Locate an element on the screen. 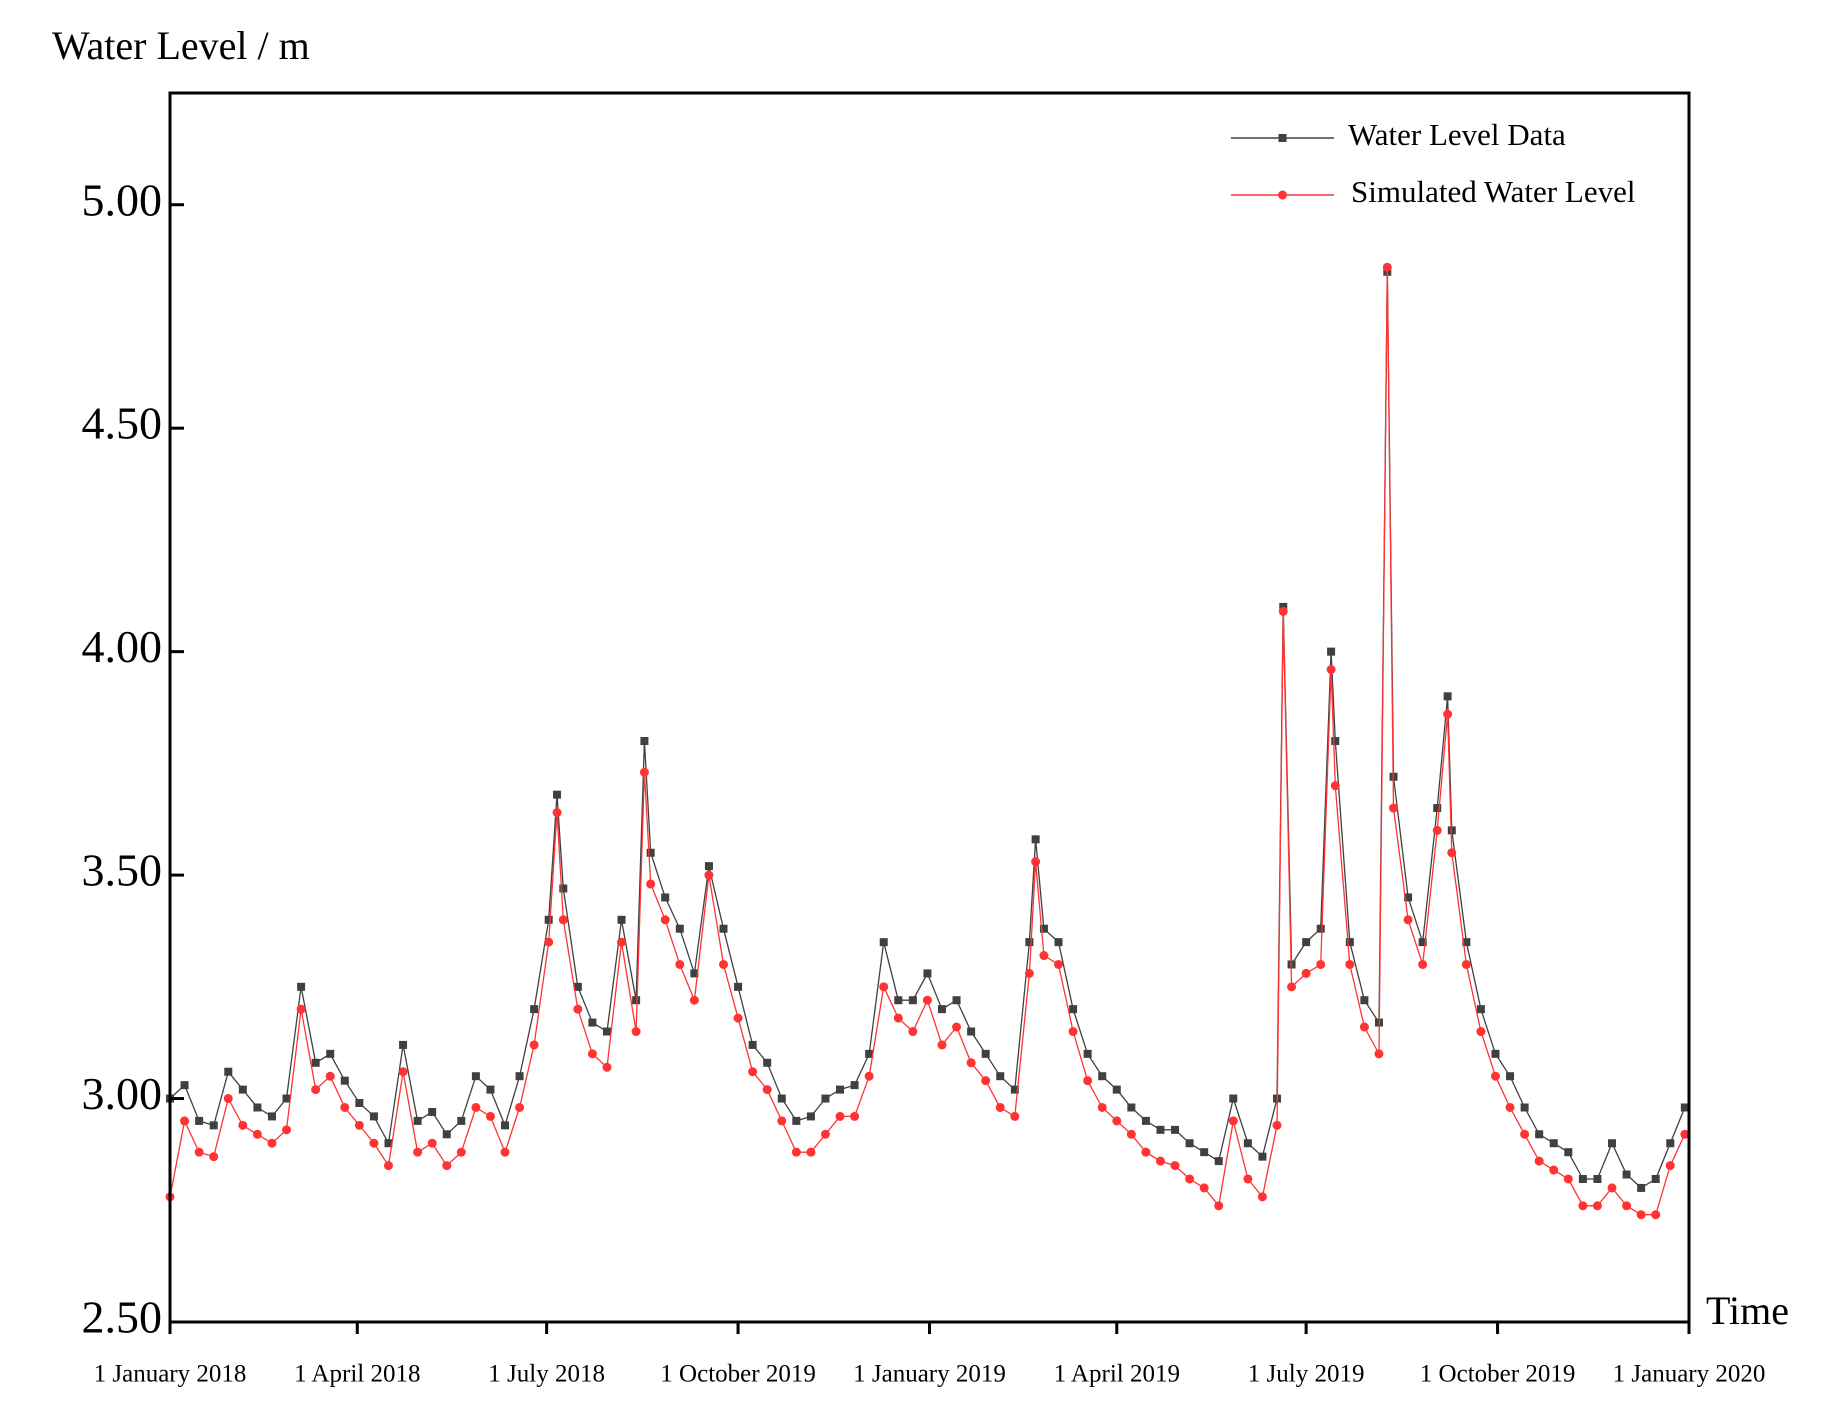 The height and width of the screenshot is (1417, 1821). x-tick-label: 1 April 2018 is located at coordinates (357, 1374).